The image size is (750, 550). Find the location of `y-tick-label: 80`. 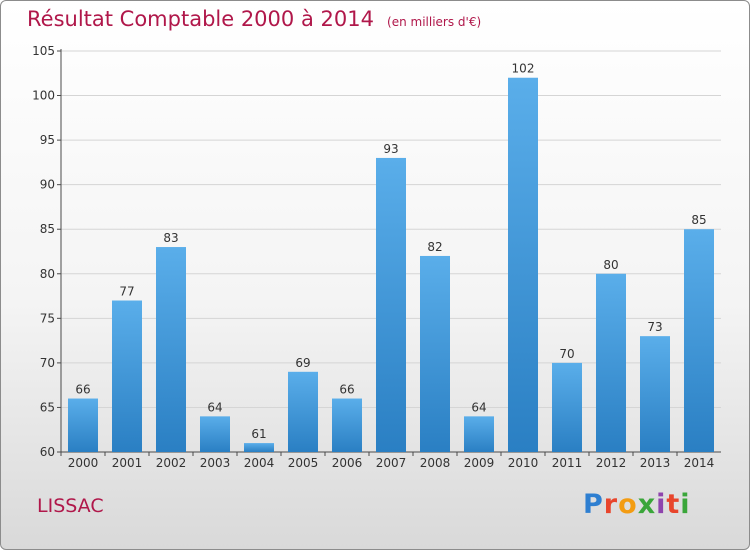

y-tick-label: 80 is located at coordinates (47, 274).